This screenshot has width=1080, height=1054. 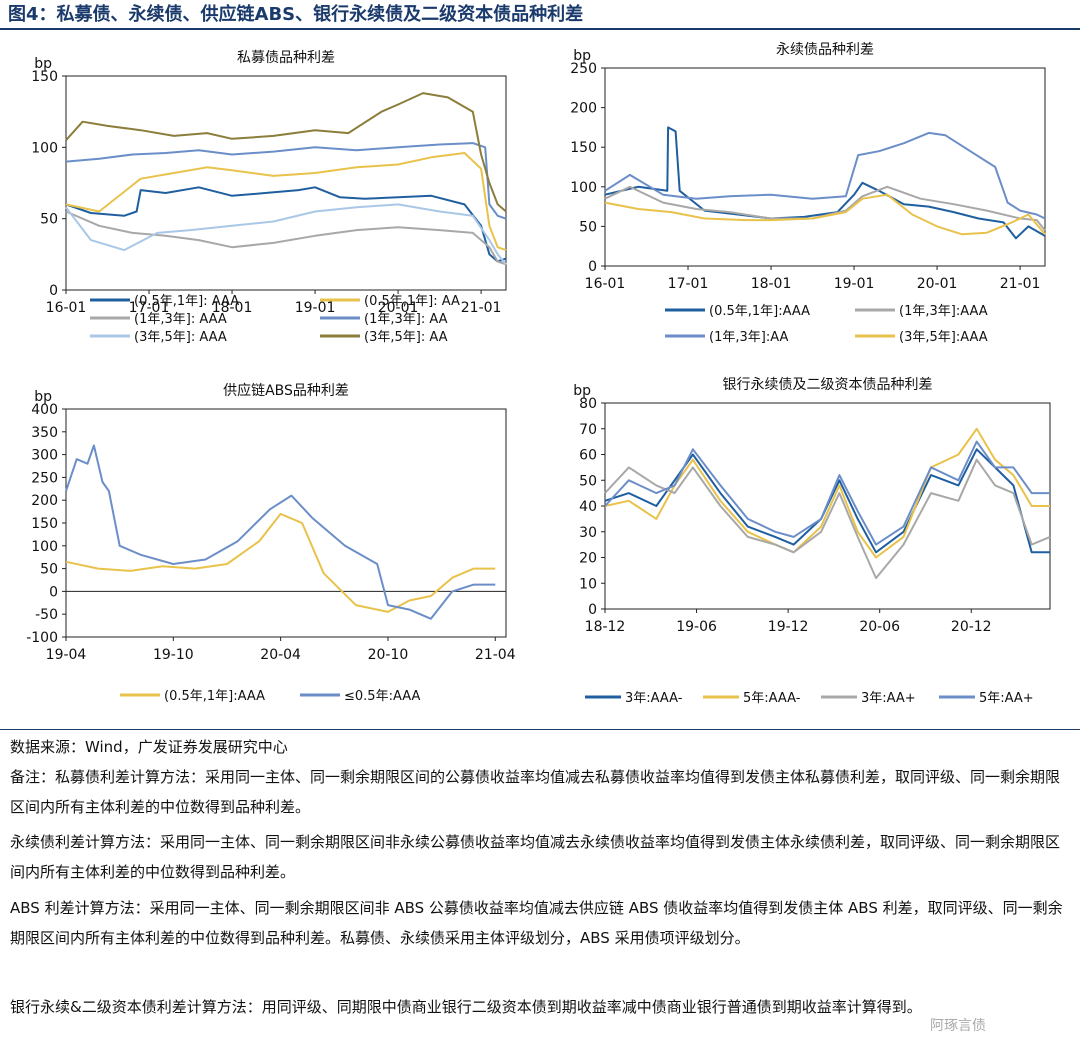 I want to click on x-tick-label: 21-04, so click(x=495, y=655).